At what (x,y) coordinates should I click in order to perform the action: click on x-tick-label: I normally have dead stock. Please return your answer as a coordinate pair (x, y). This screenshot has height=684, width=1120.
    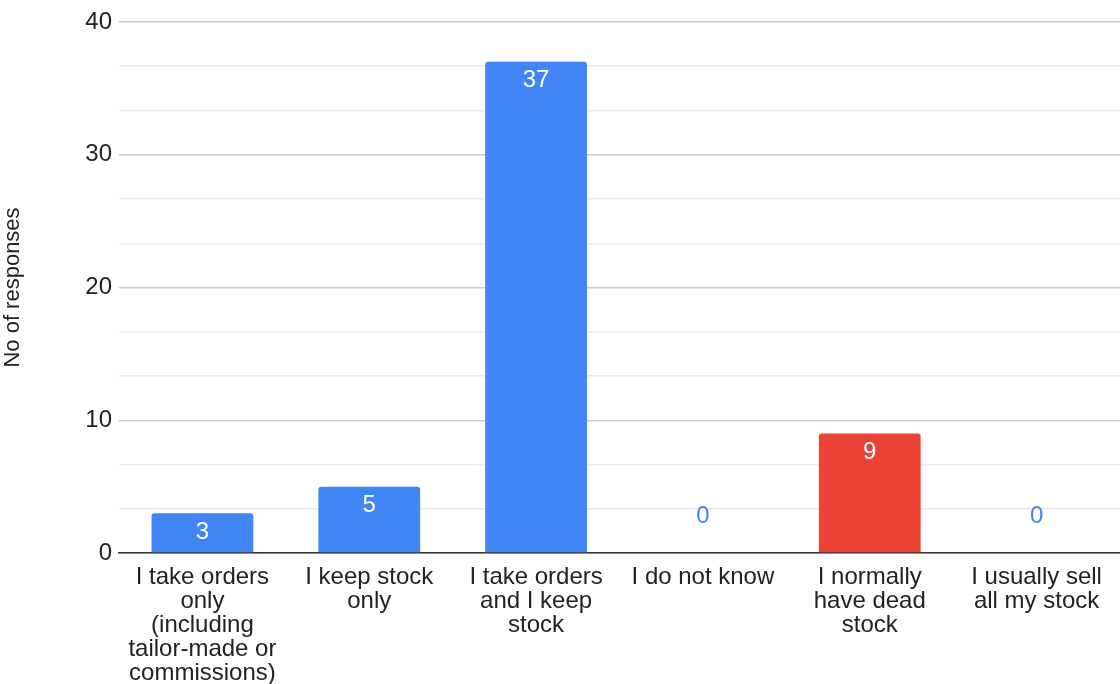
    Looking at the image, I should click on (869, 599).